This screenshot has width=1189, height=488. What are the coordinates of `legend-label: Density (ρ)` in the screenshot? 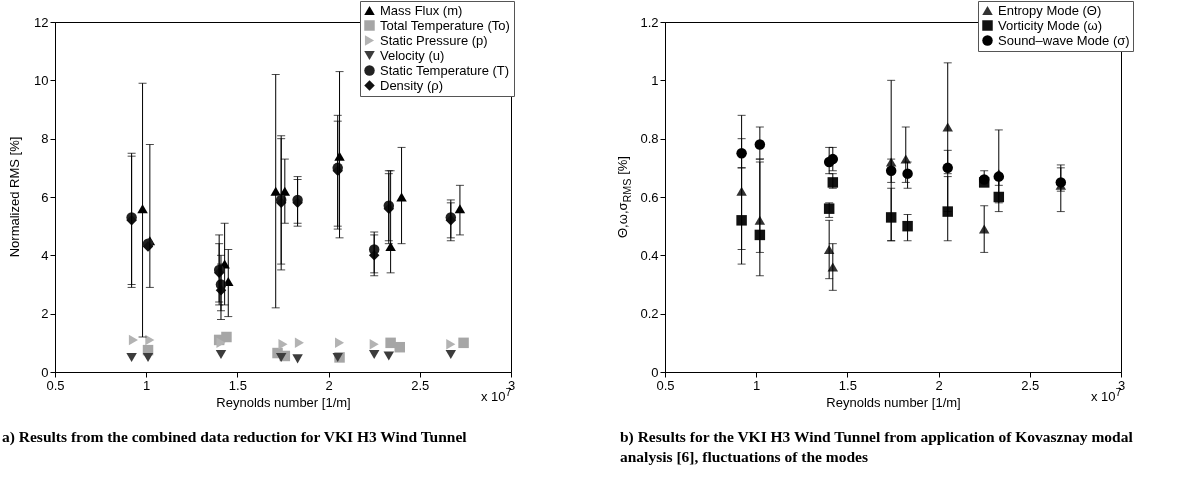 It's located at (412, 85).